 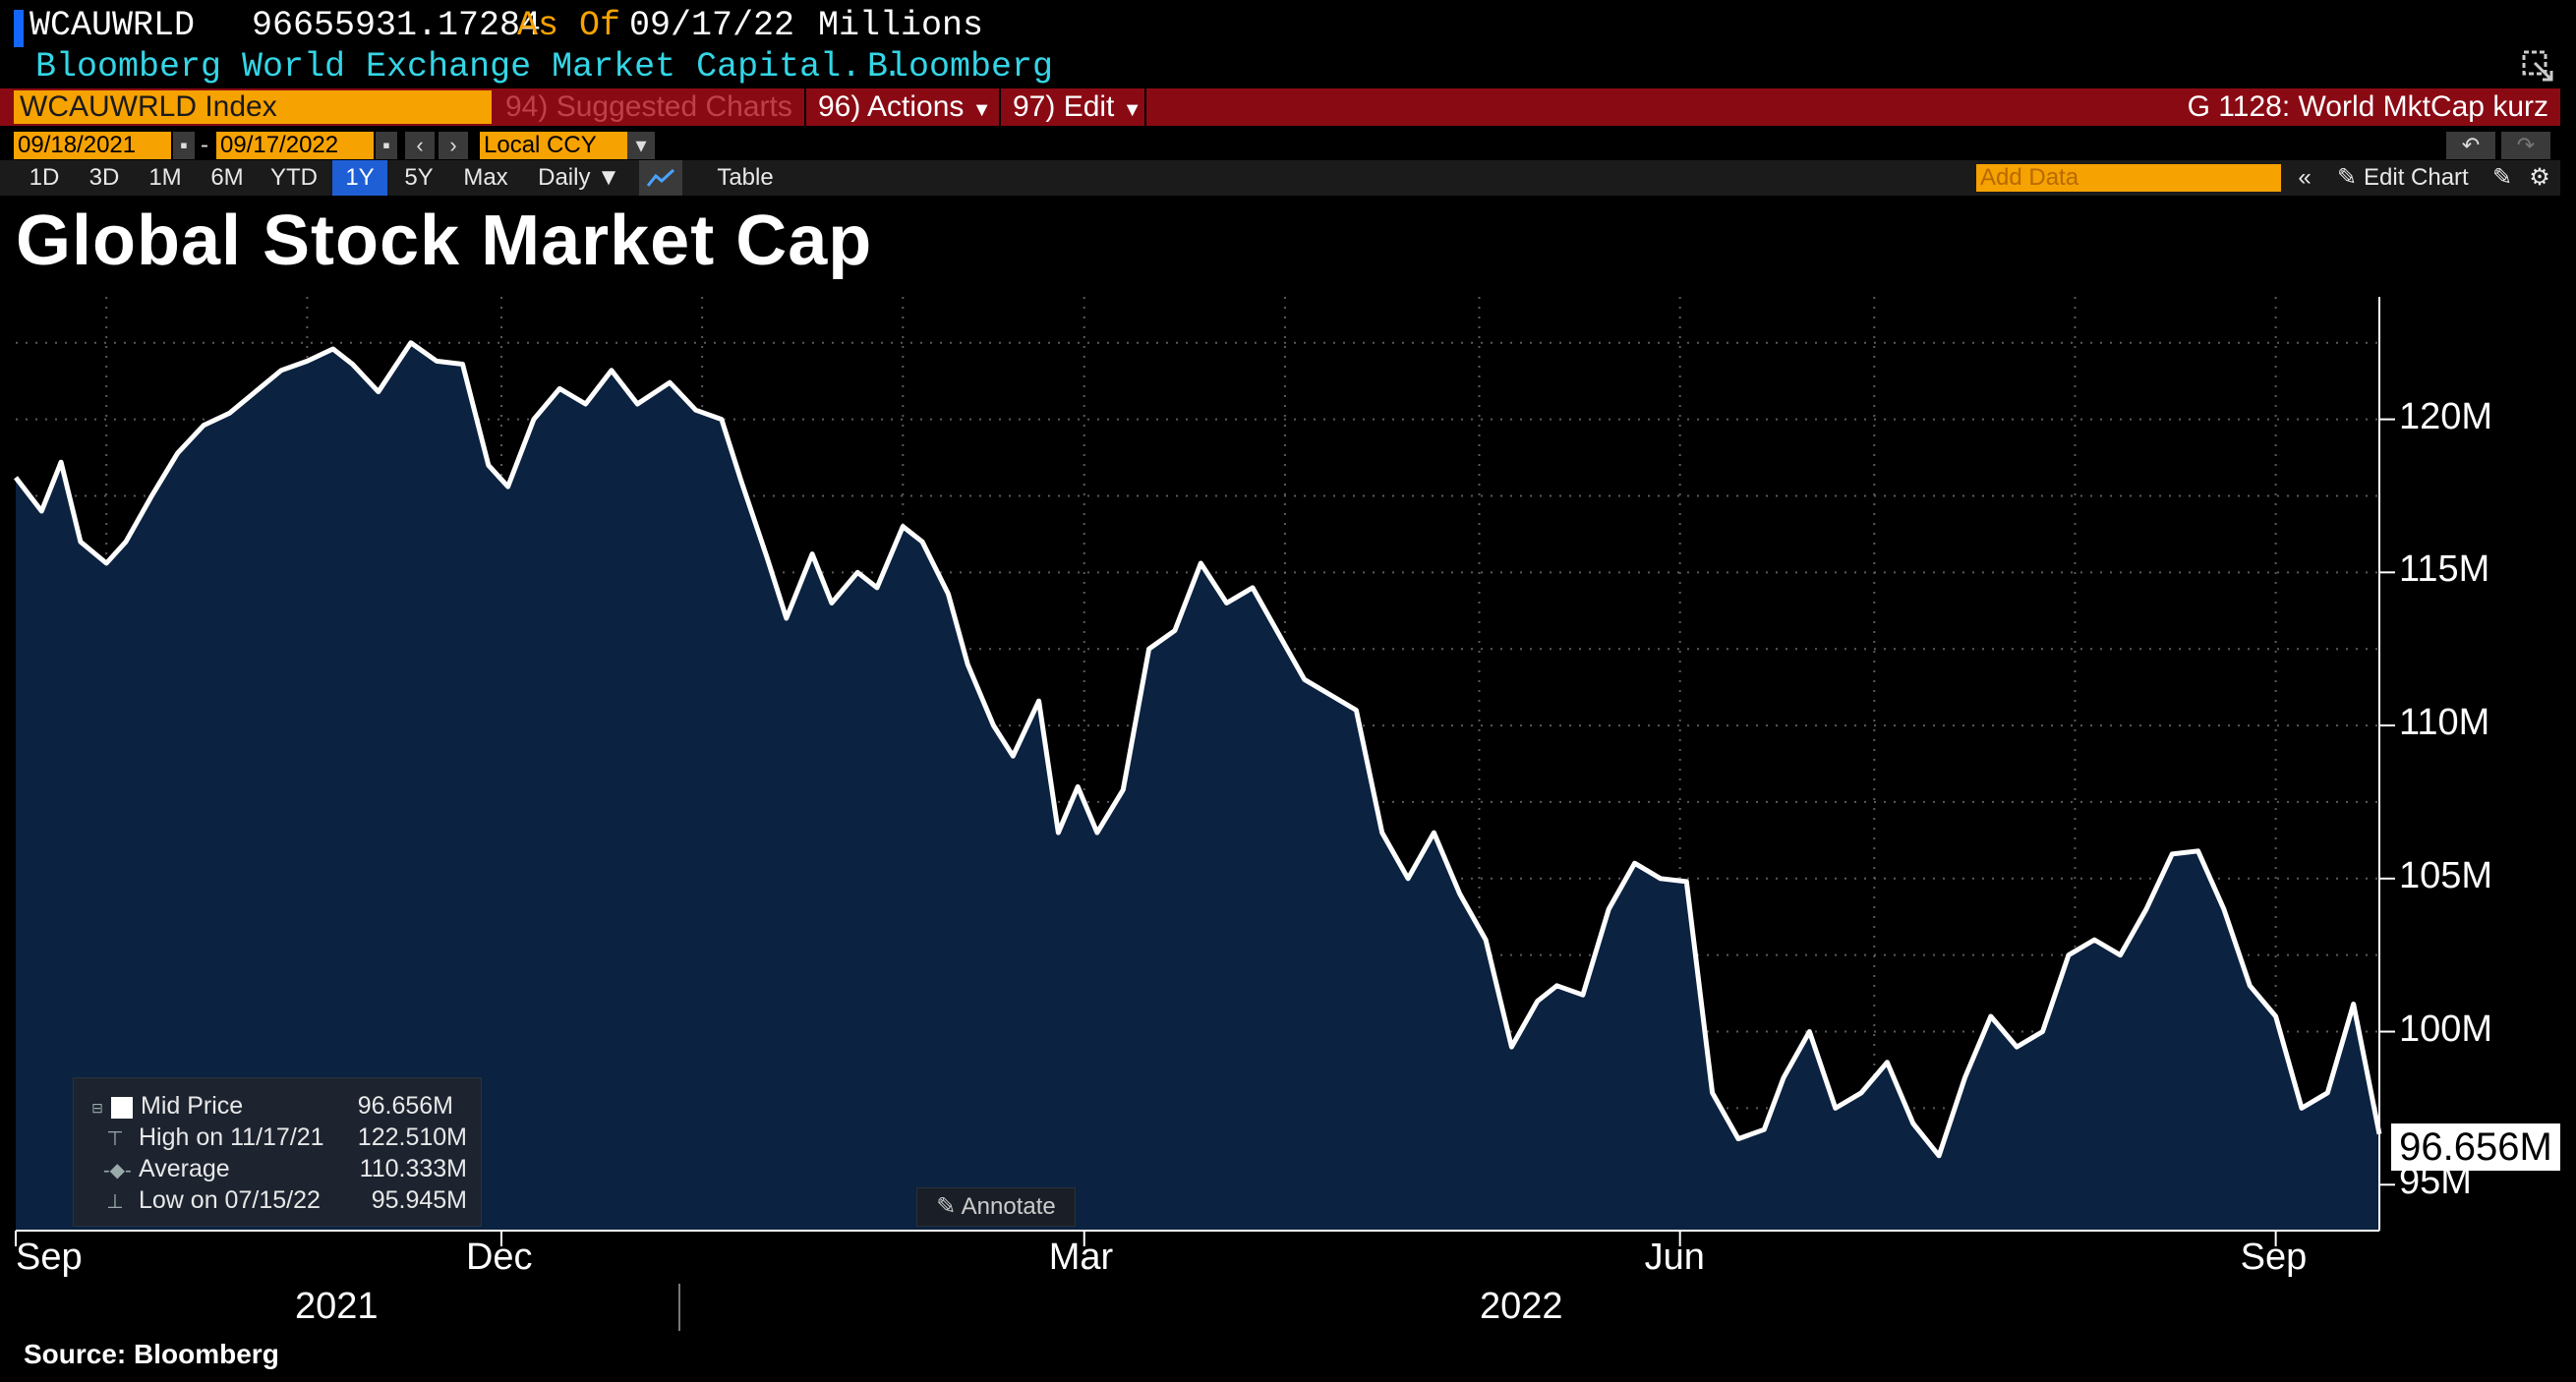 What do you see at coordinates (485, 178) in the screenshot?
I see `range-button-max: Max` at bounding box center [485, 178].